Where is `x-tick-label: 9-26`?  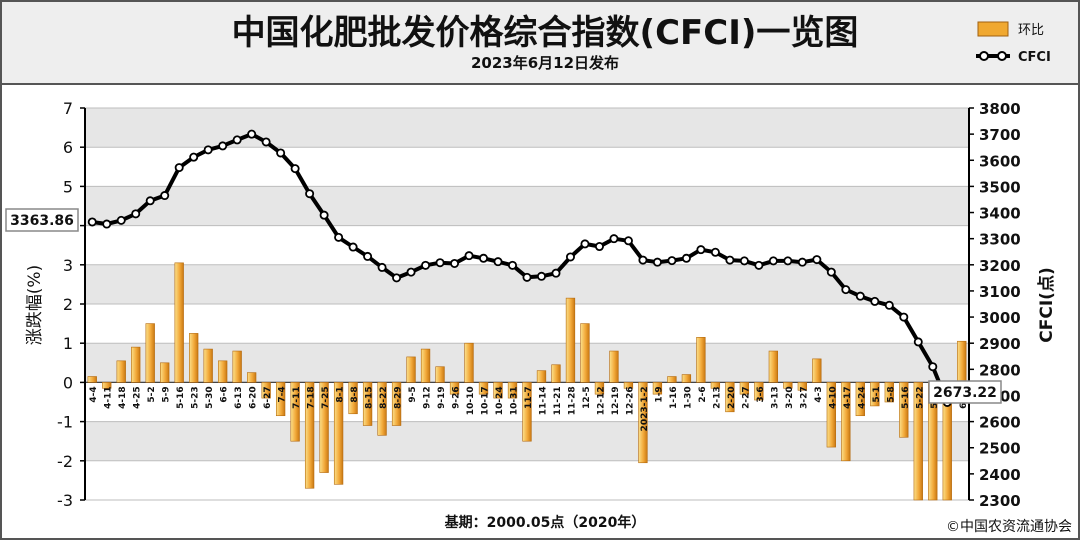 x-tick-label: 9-26 is located at coordinates (457, 397).